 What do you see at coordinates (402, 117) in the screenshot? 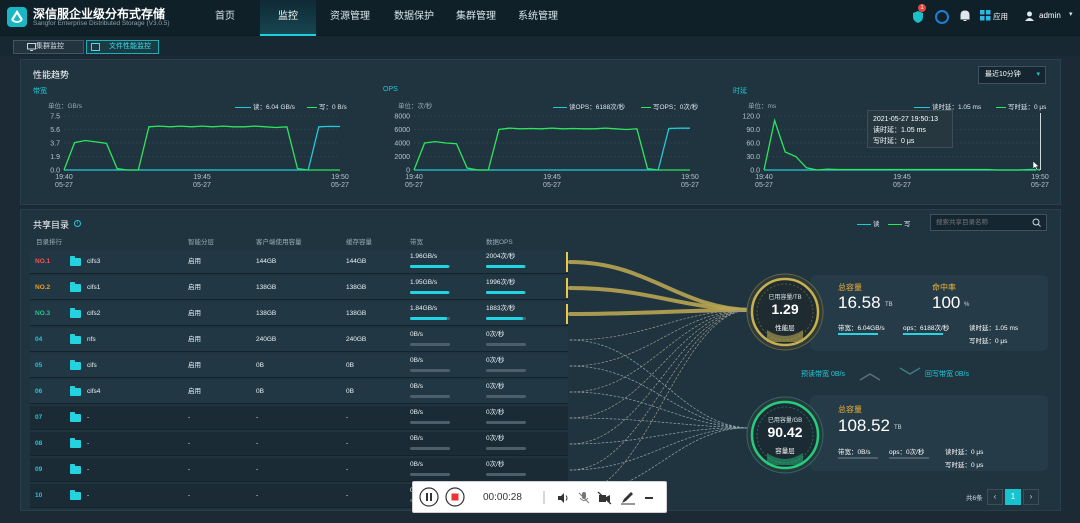
I see `y-tick-label: 8000` at bounding box center [402, 117].